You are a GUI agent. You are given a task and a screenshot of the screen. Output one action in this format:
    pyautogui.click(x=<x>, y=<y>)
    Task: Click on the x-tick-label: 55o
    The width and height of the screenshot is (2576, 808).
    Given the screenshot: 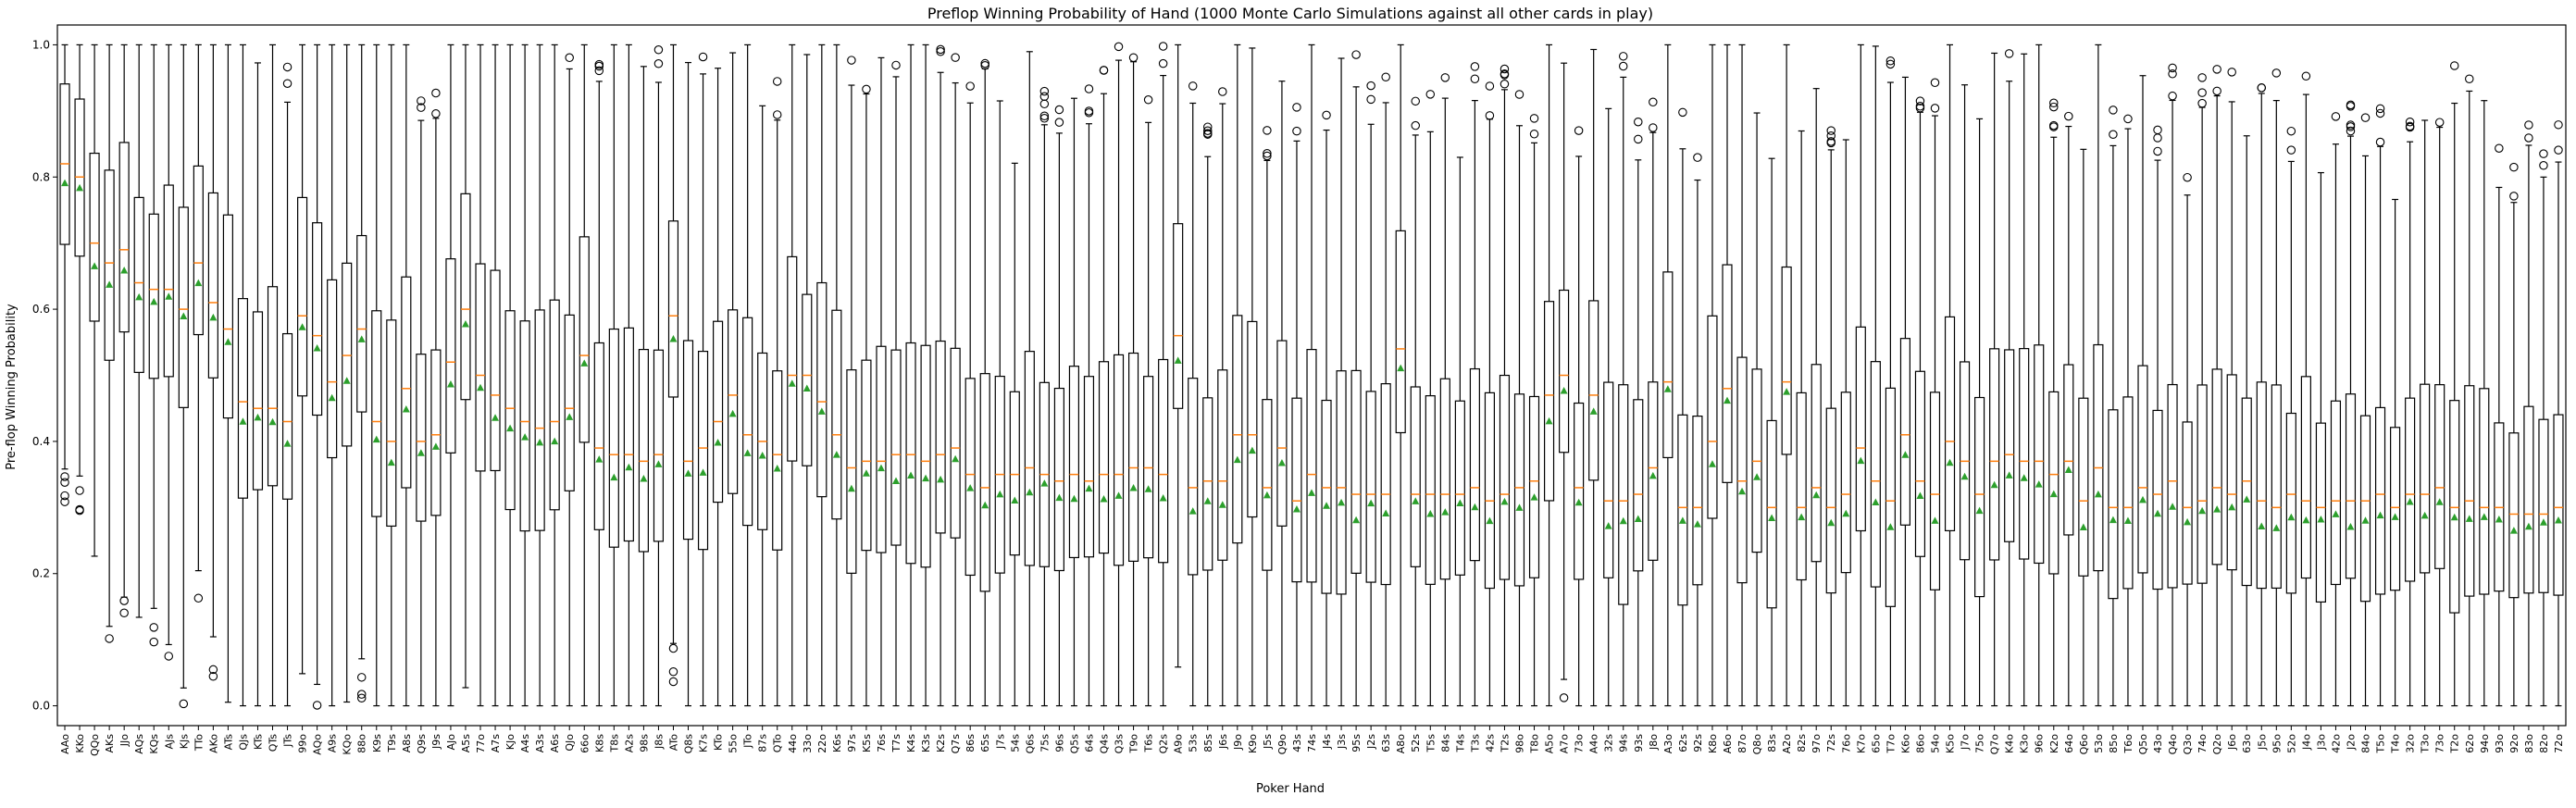 What is the action you would take?
    pyautogui.click(x=734, y=743)
    